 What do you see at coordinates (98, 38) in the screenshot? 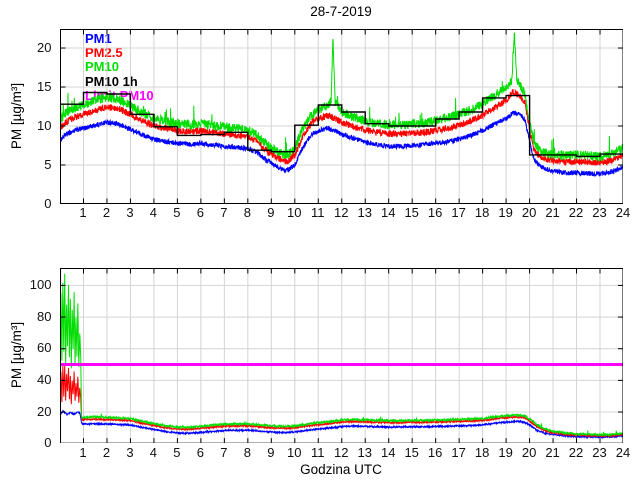
I see `legend-pm1: PM1` at bounding box center [98, 38].